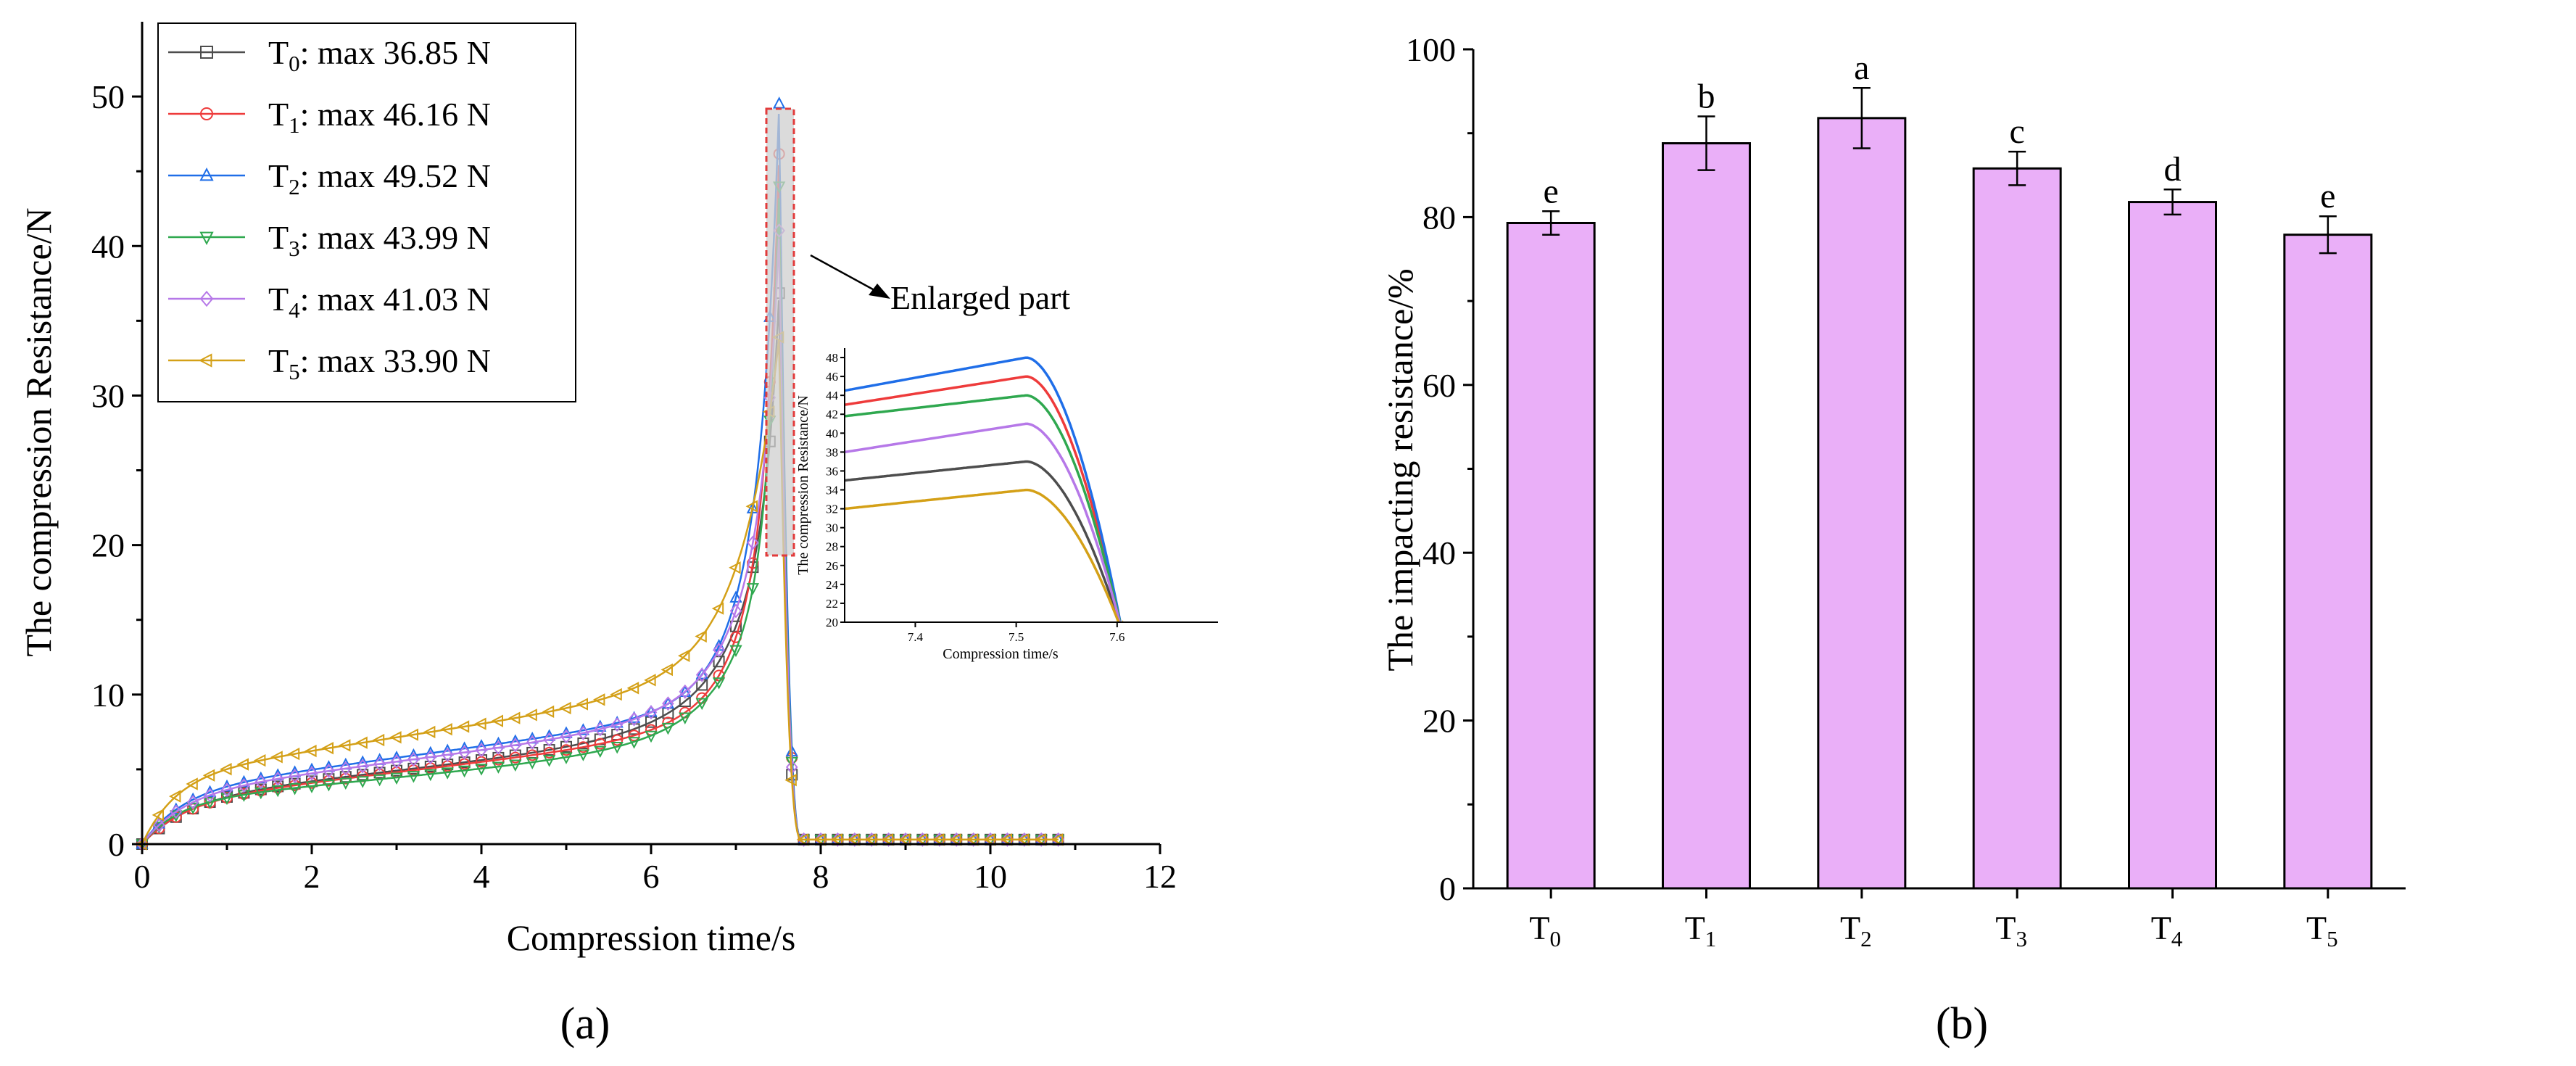 Image resolution: width=2576 pixels, height=1066 pixels. I want to click on inset-x-tick-label: 7.5, so click(1017, 637).